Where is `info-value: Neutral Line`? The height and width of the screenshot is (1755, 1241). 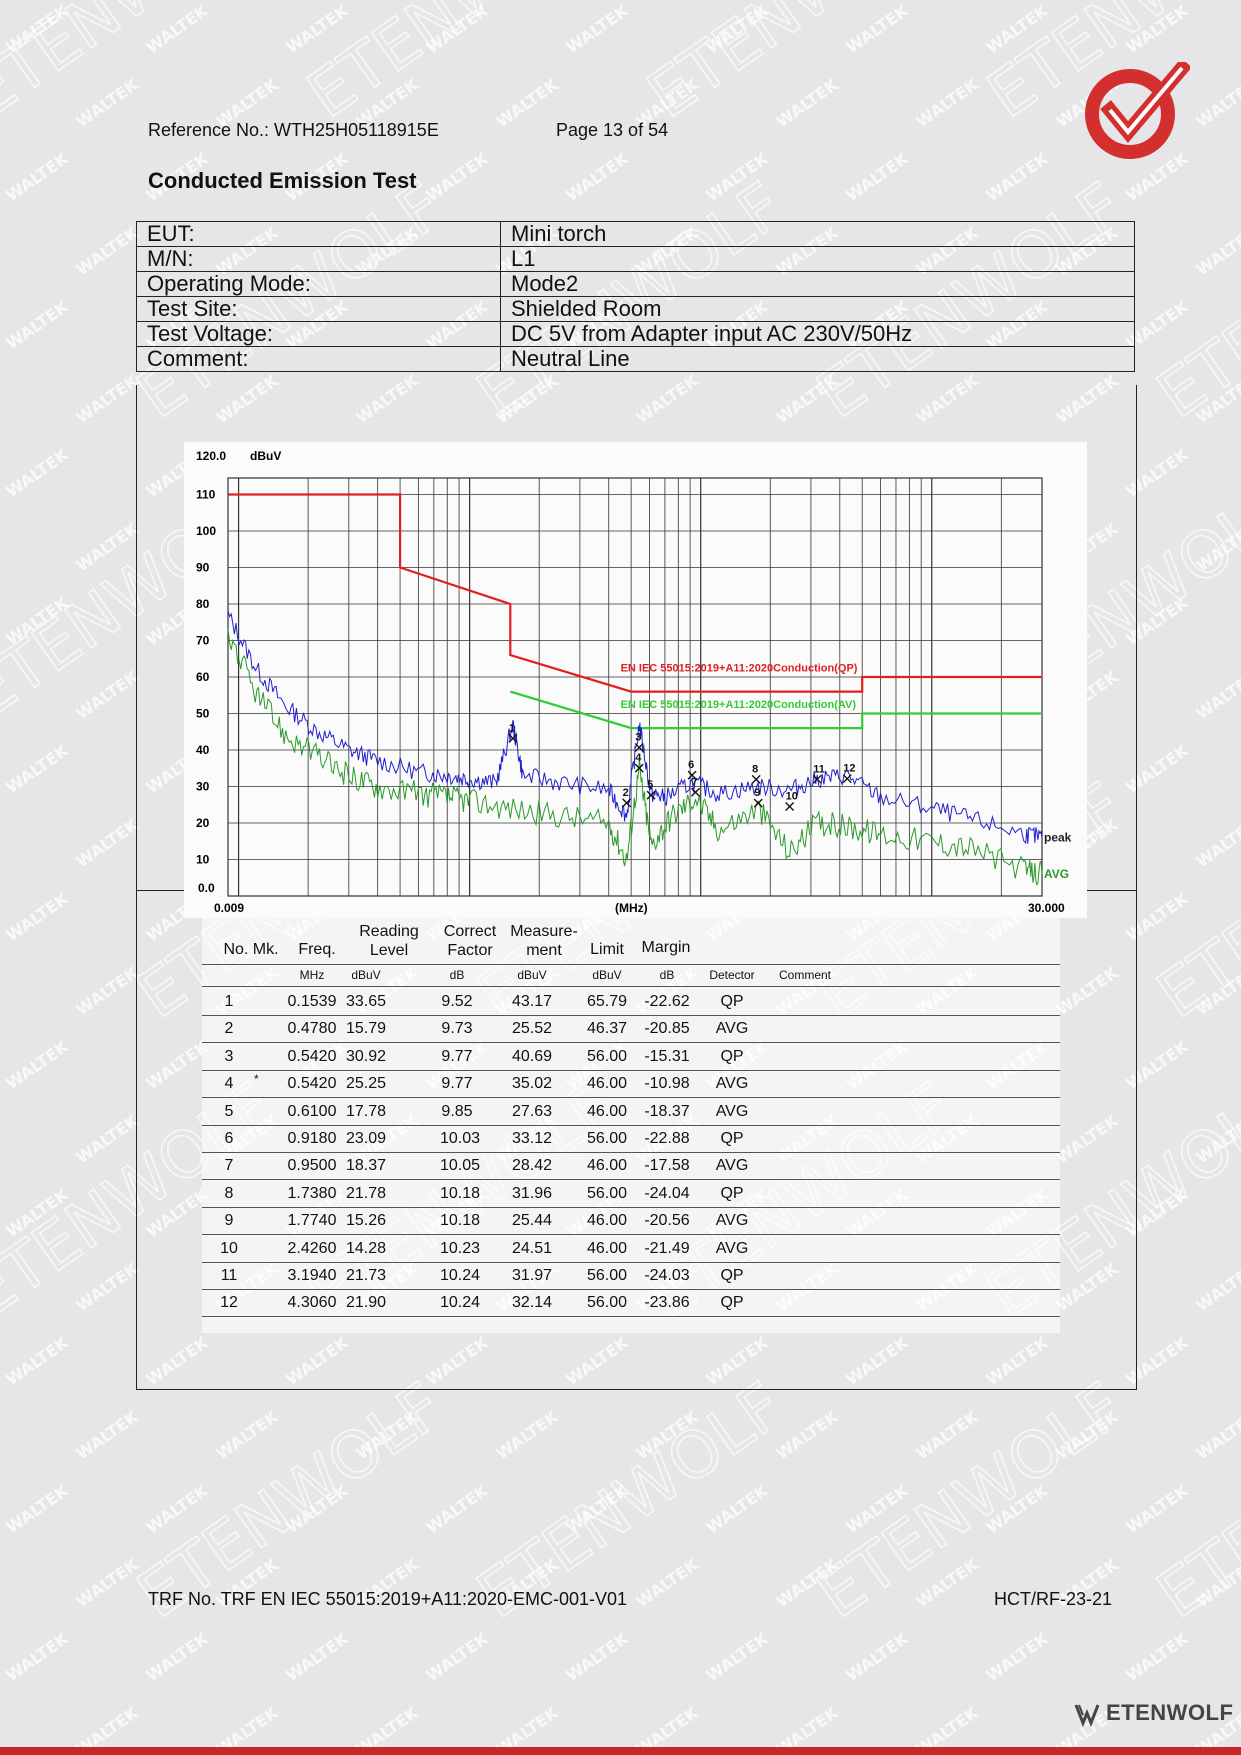
info-value: Neutral Line is located at coordinates (817, 359).